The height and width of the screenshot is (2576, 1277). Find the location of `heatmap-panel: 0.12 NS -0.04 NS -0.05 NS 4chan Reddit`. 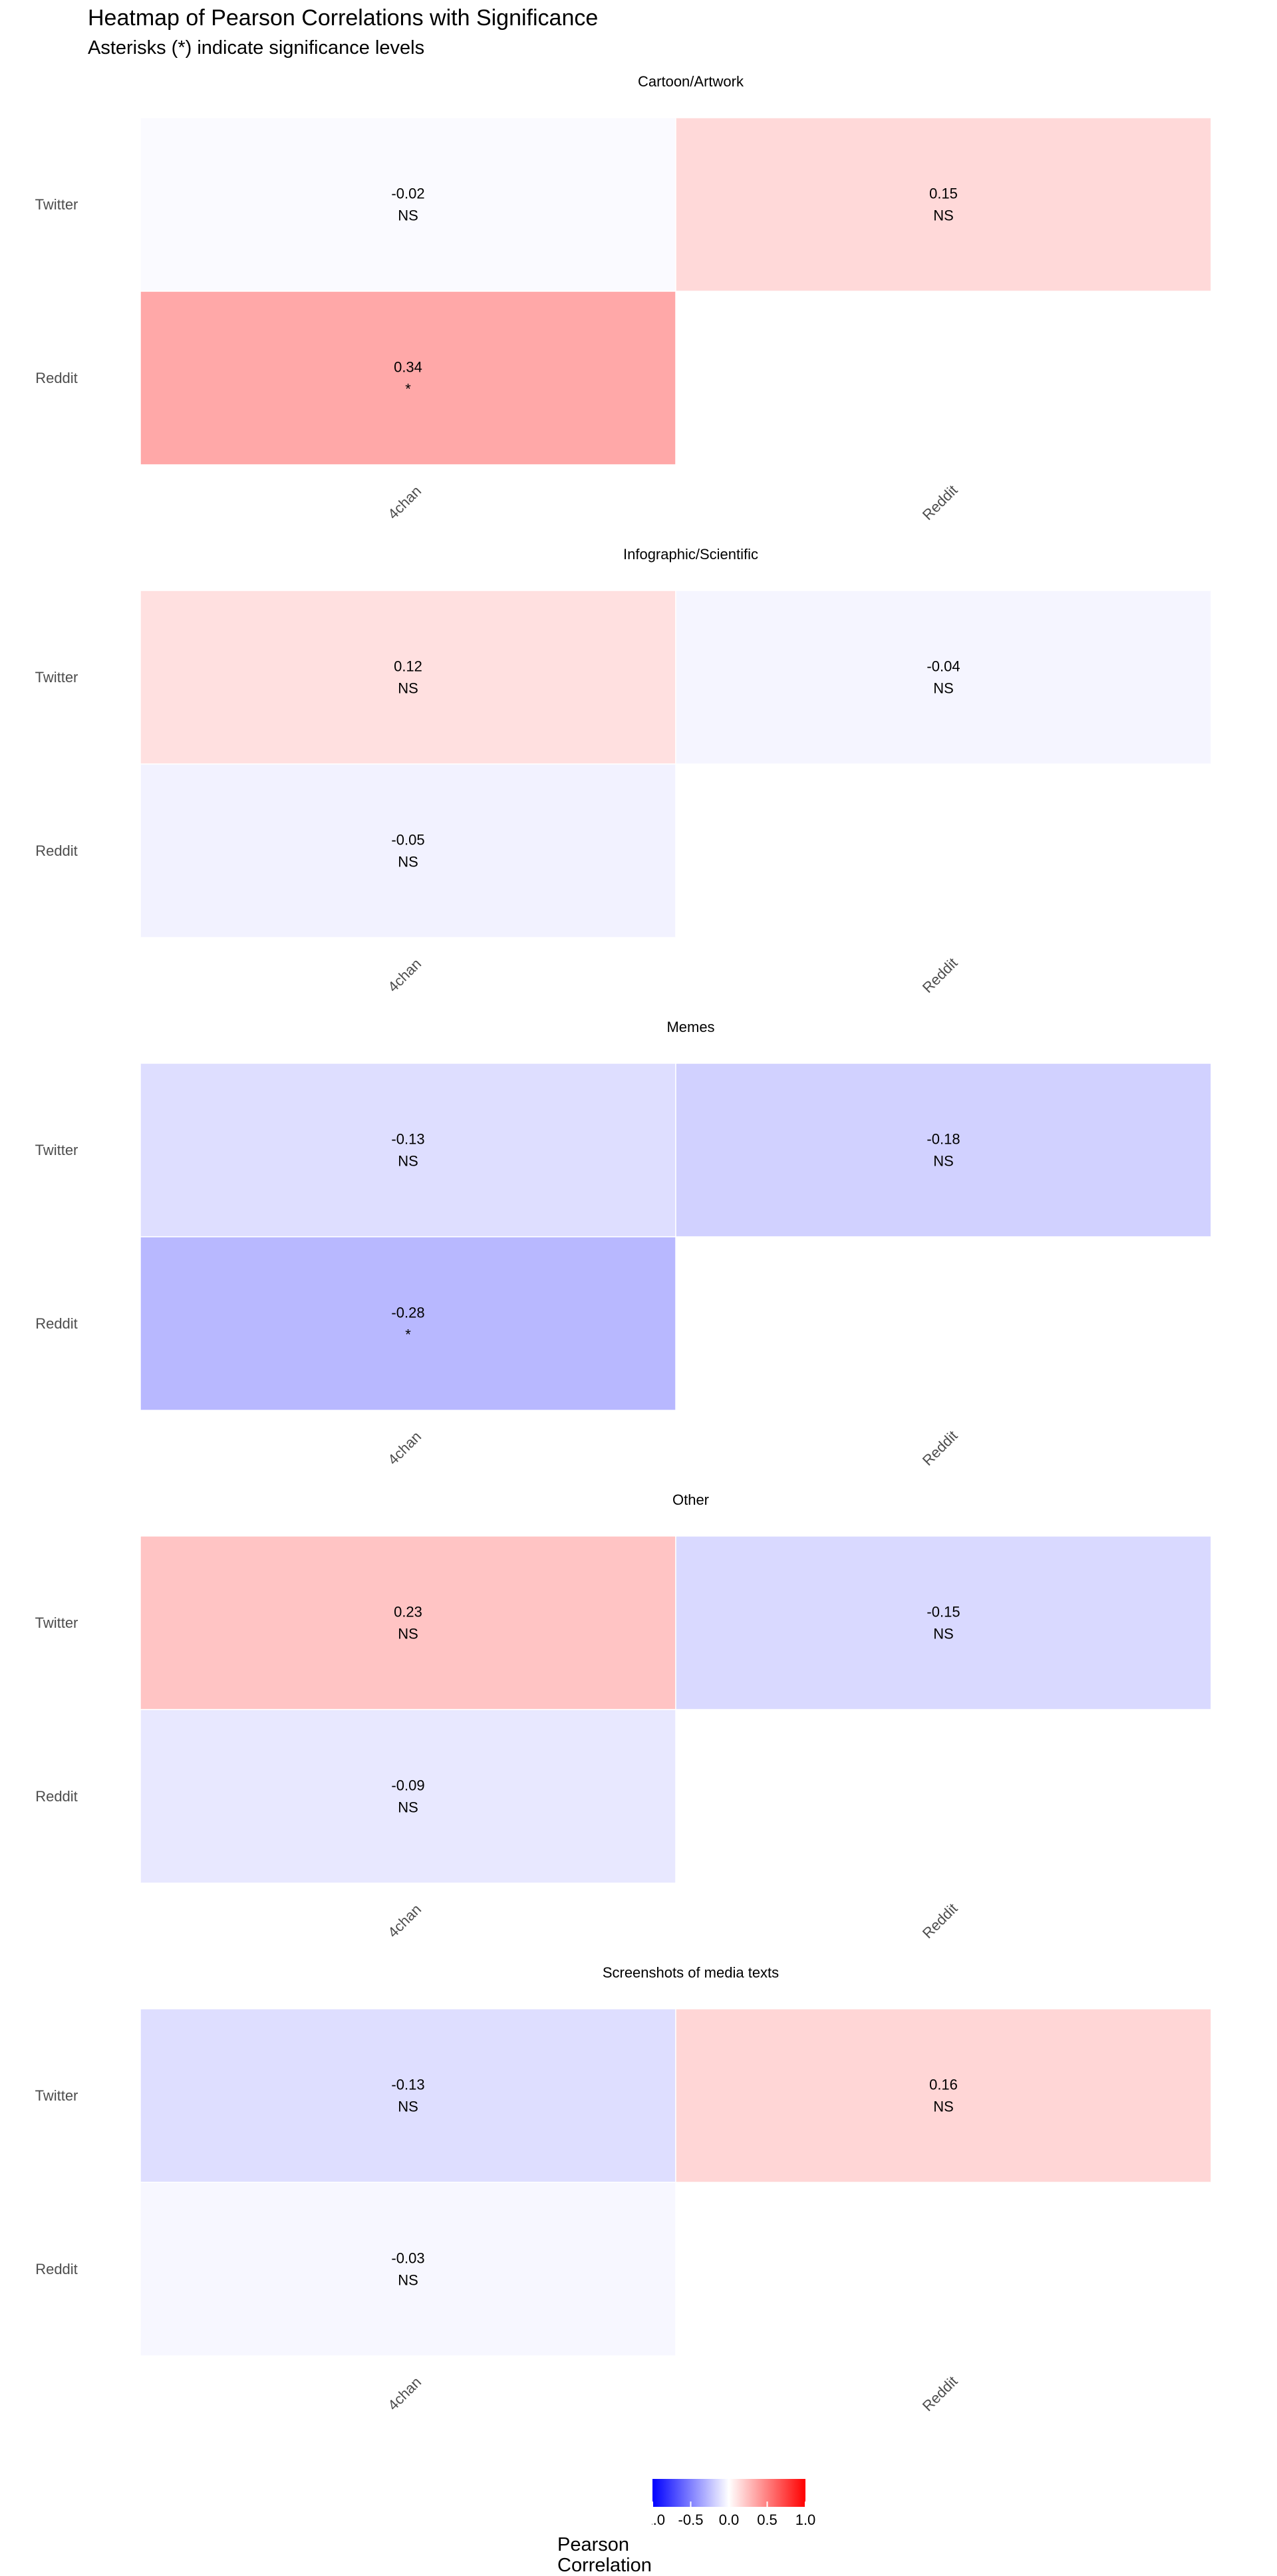

heatmap-panel: 0.12 NS -0.04 NS -0.05 NS 4chan Reddit is located at coordinates (676, 793).